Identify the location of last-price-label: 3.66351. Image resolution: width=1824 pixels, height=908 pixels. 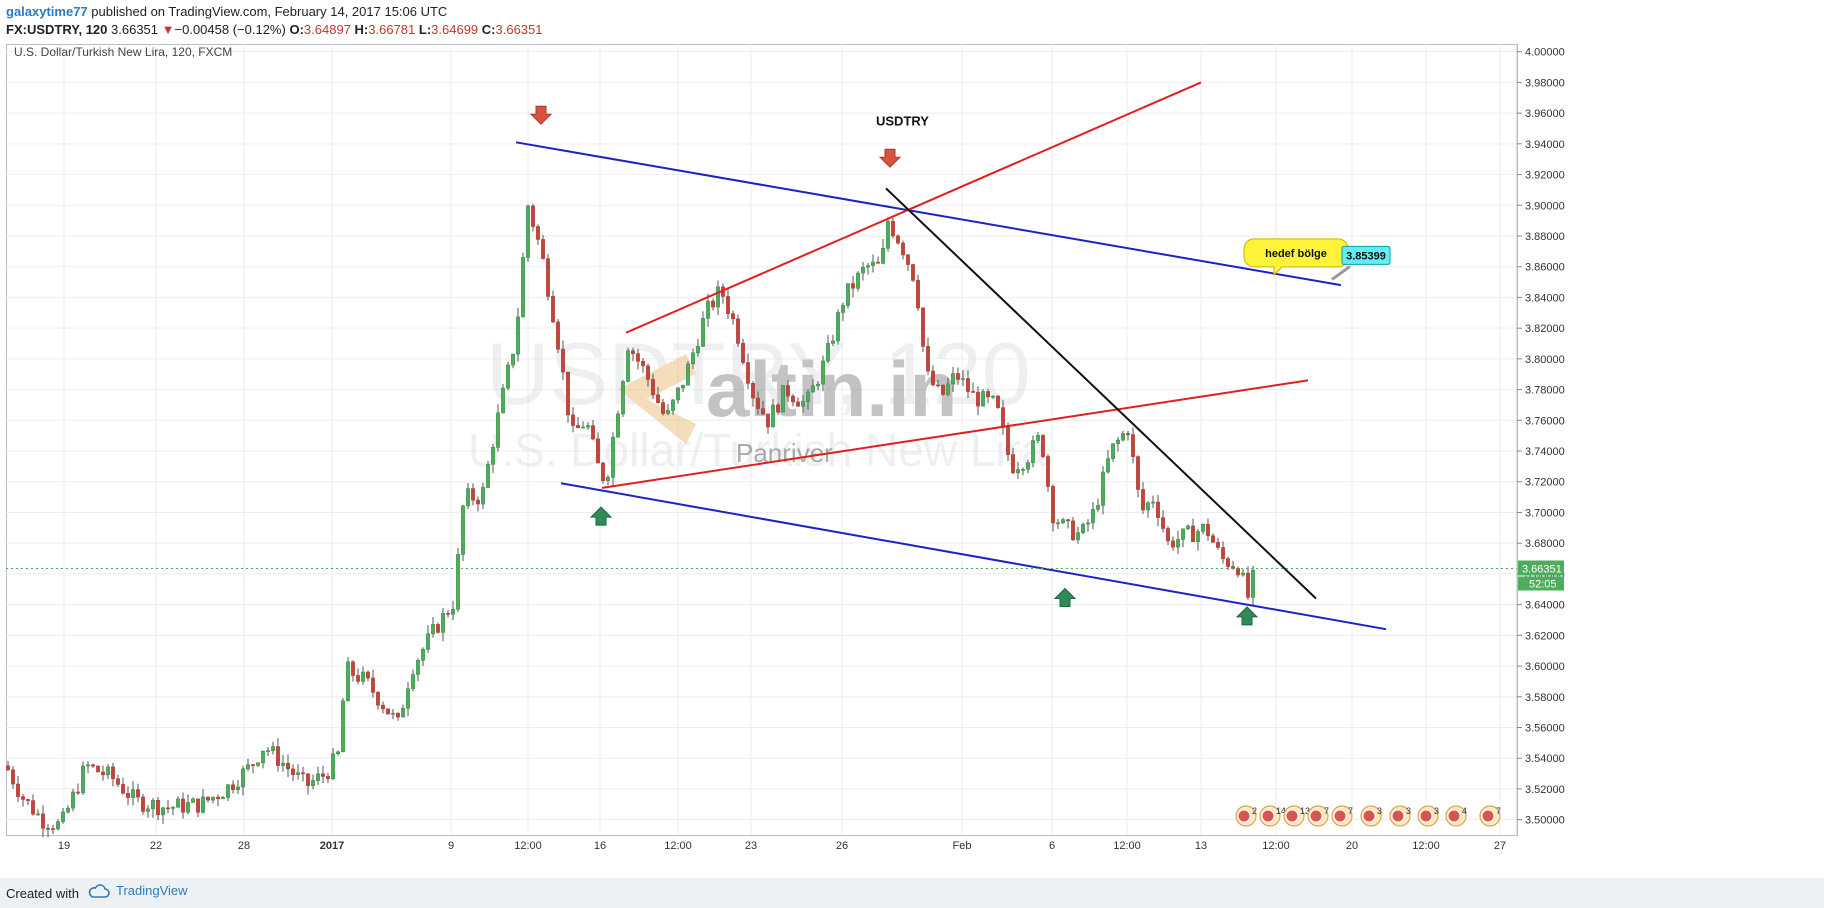
(1542, 570).